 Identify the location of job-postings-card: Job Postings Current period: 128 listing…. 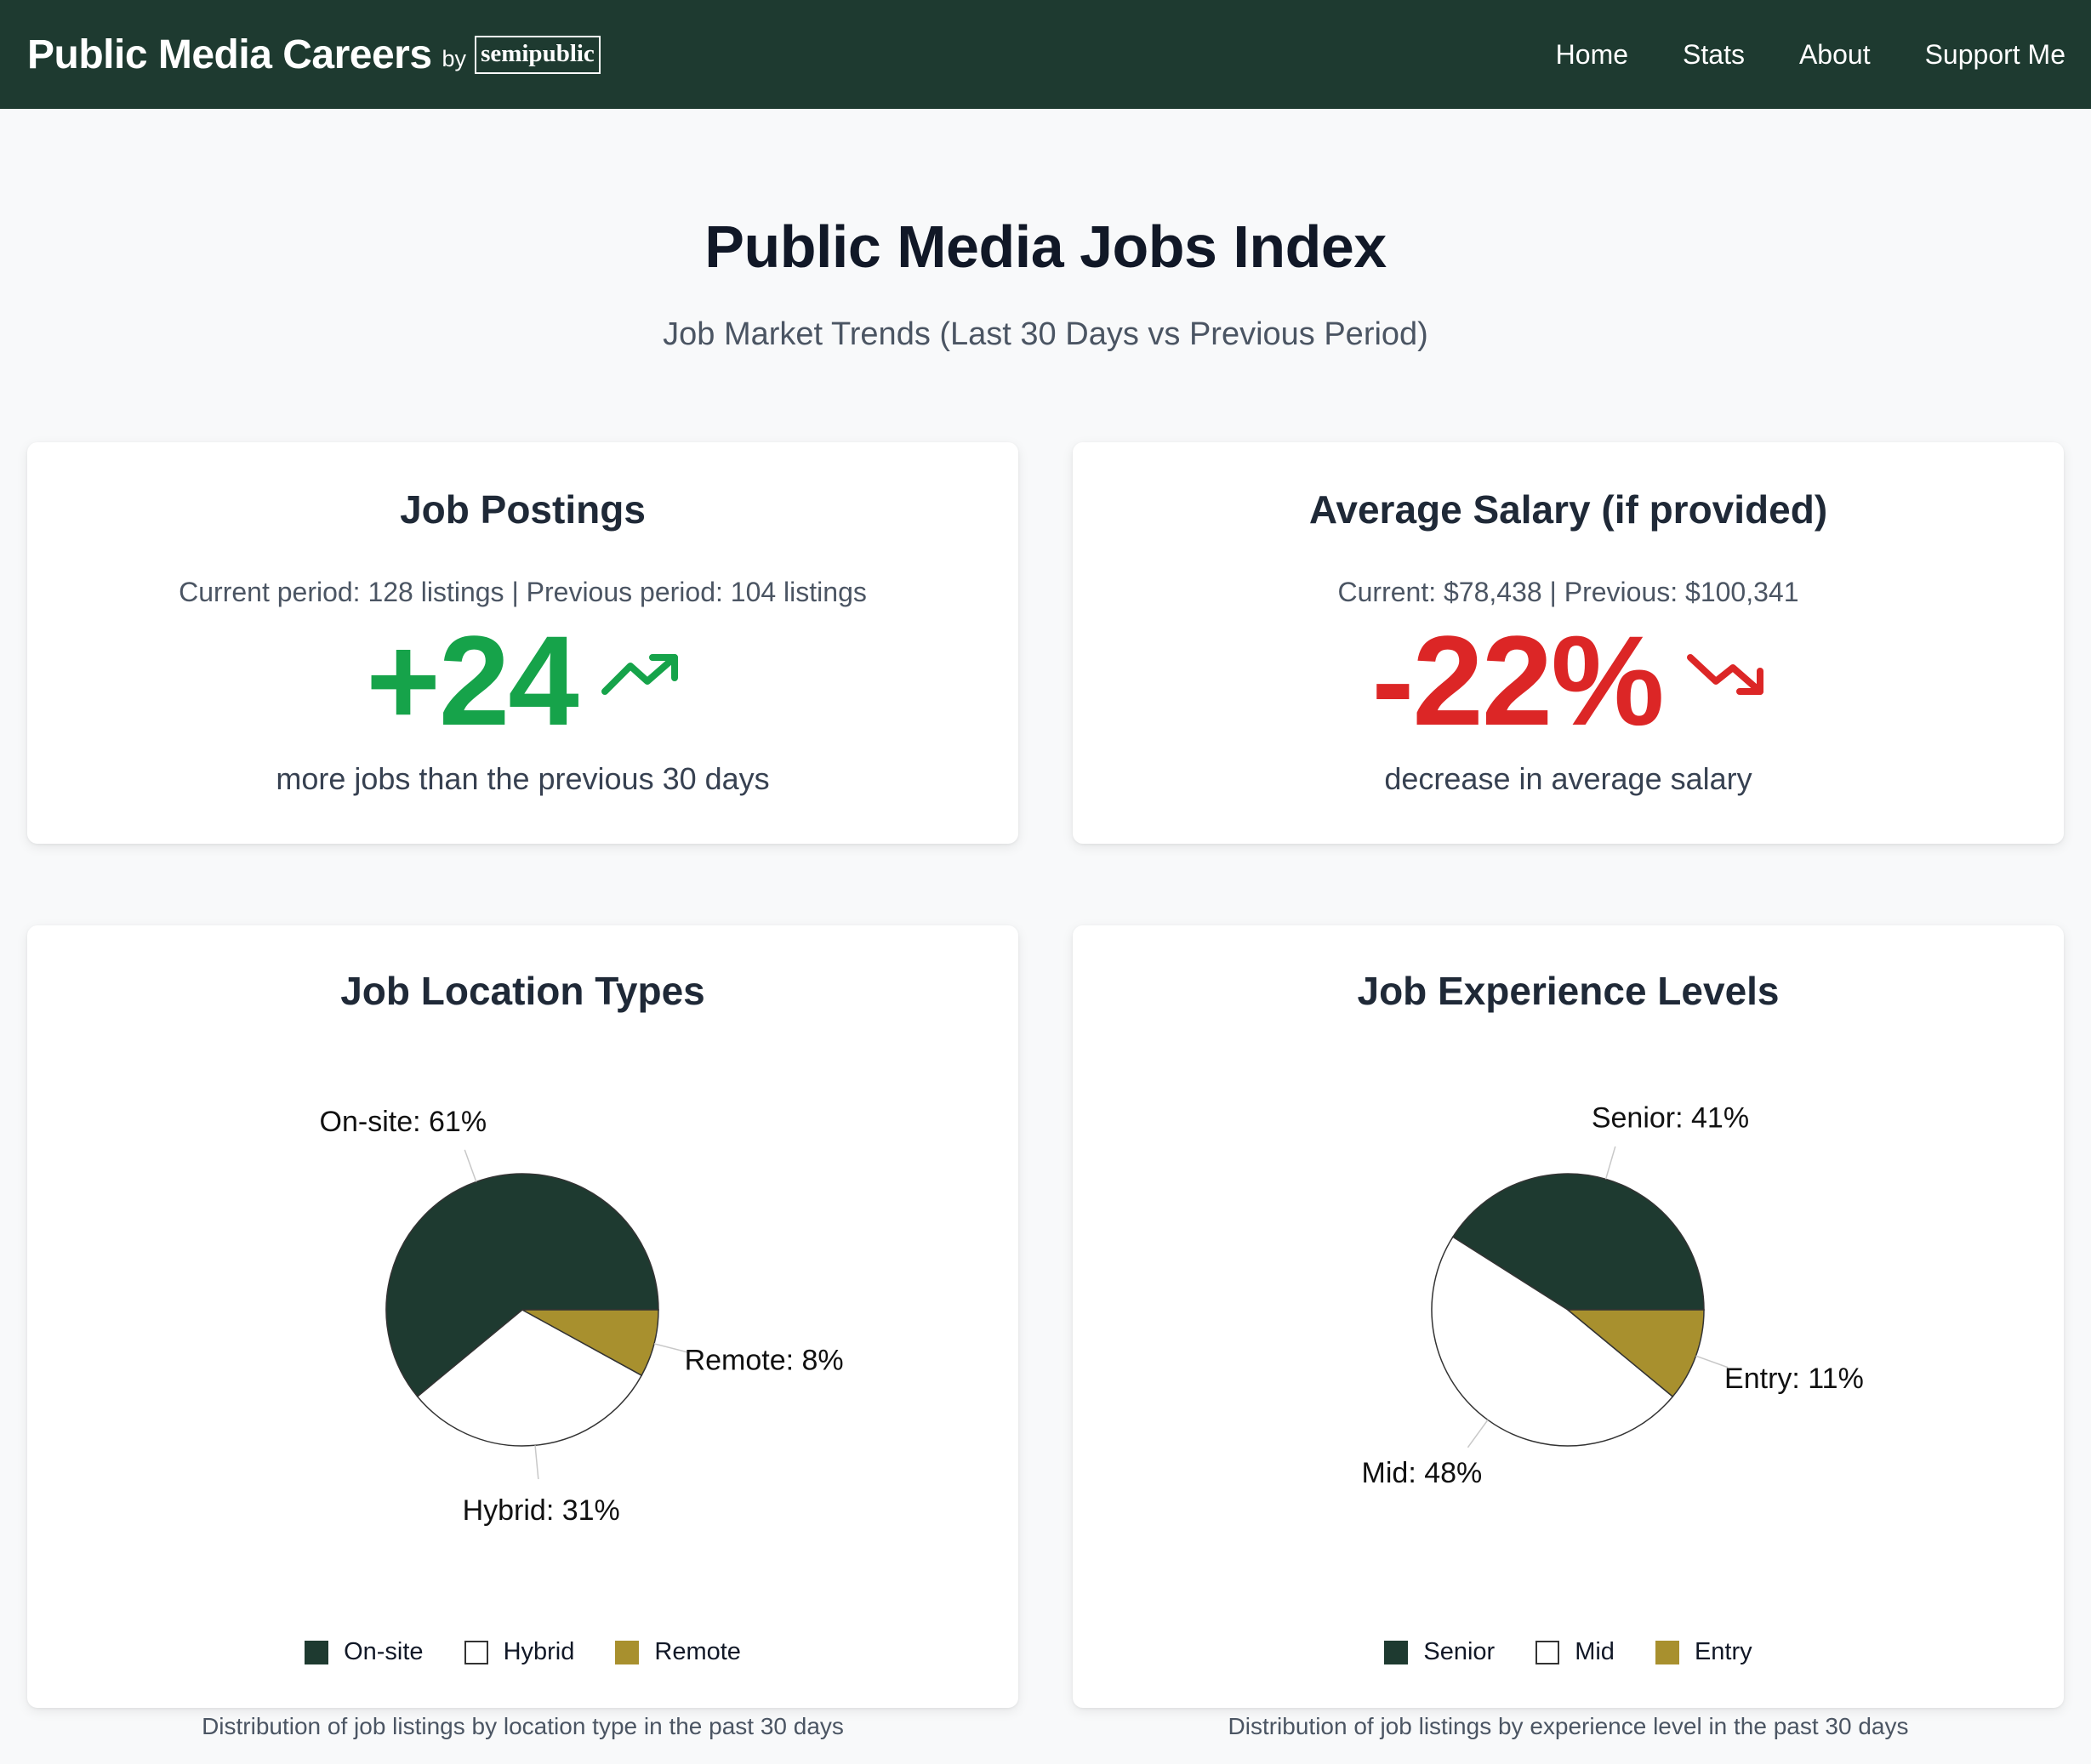
(522, 643).